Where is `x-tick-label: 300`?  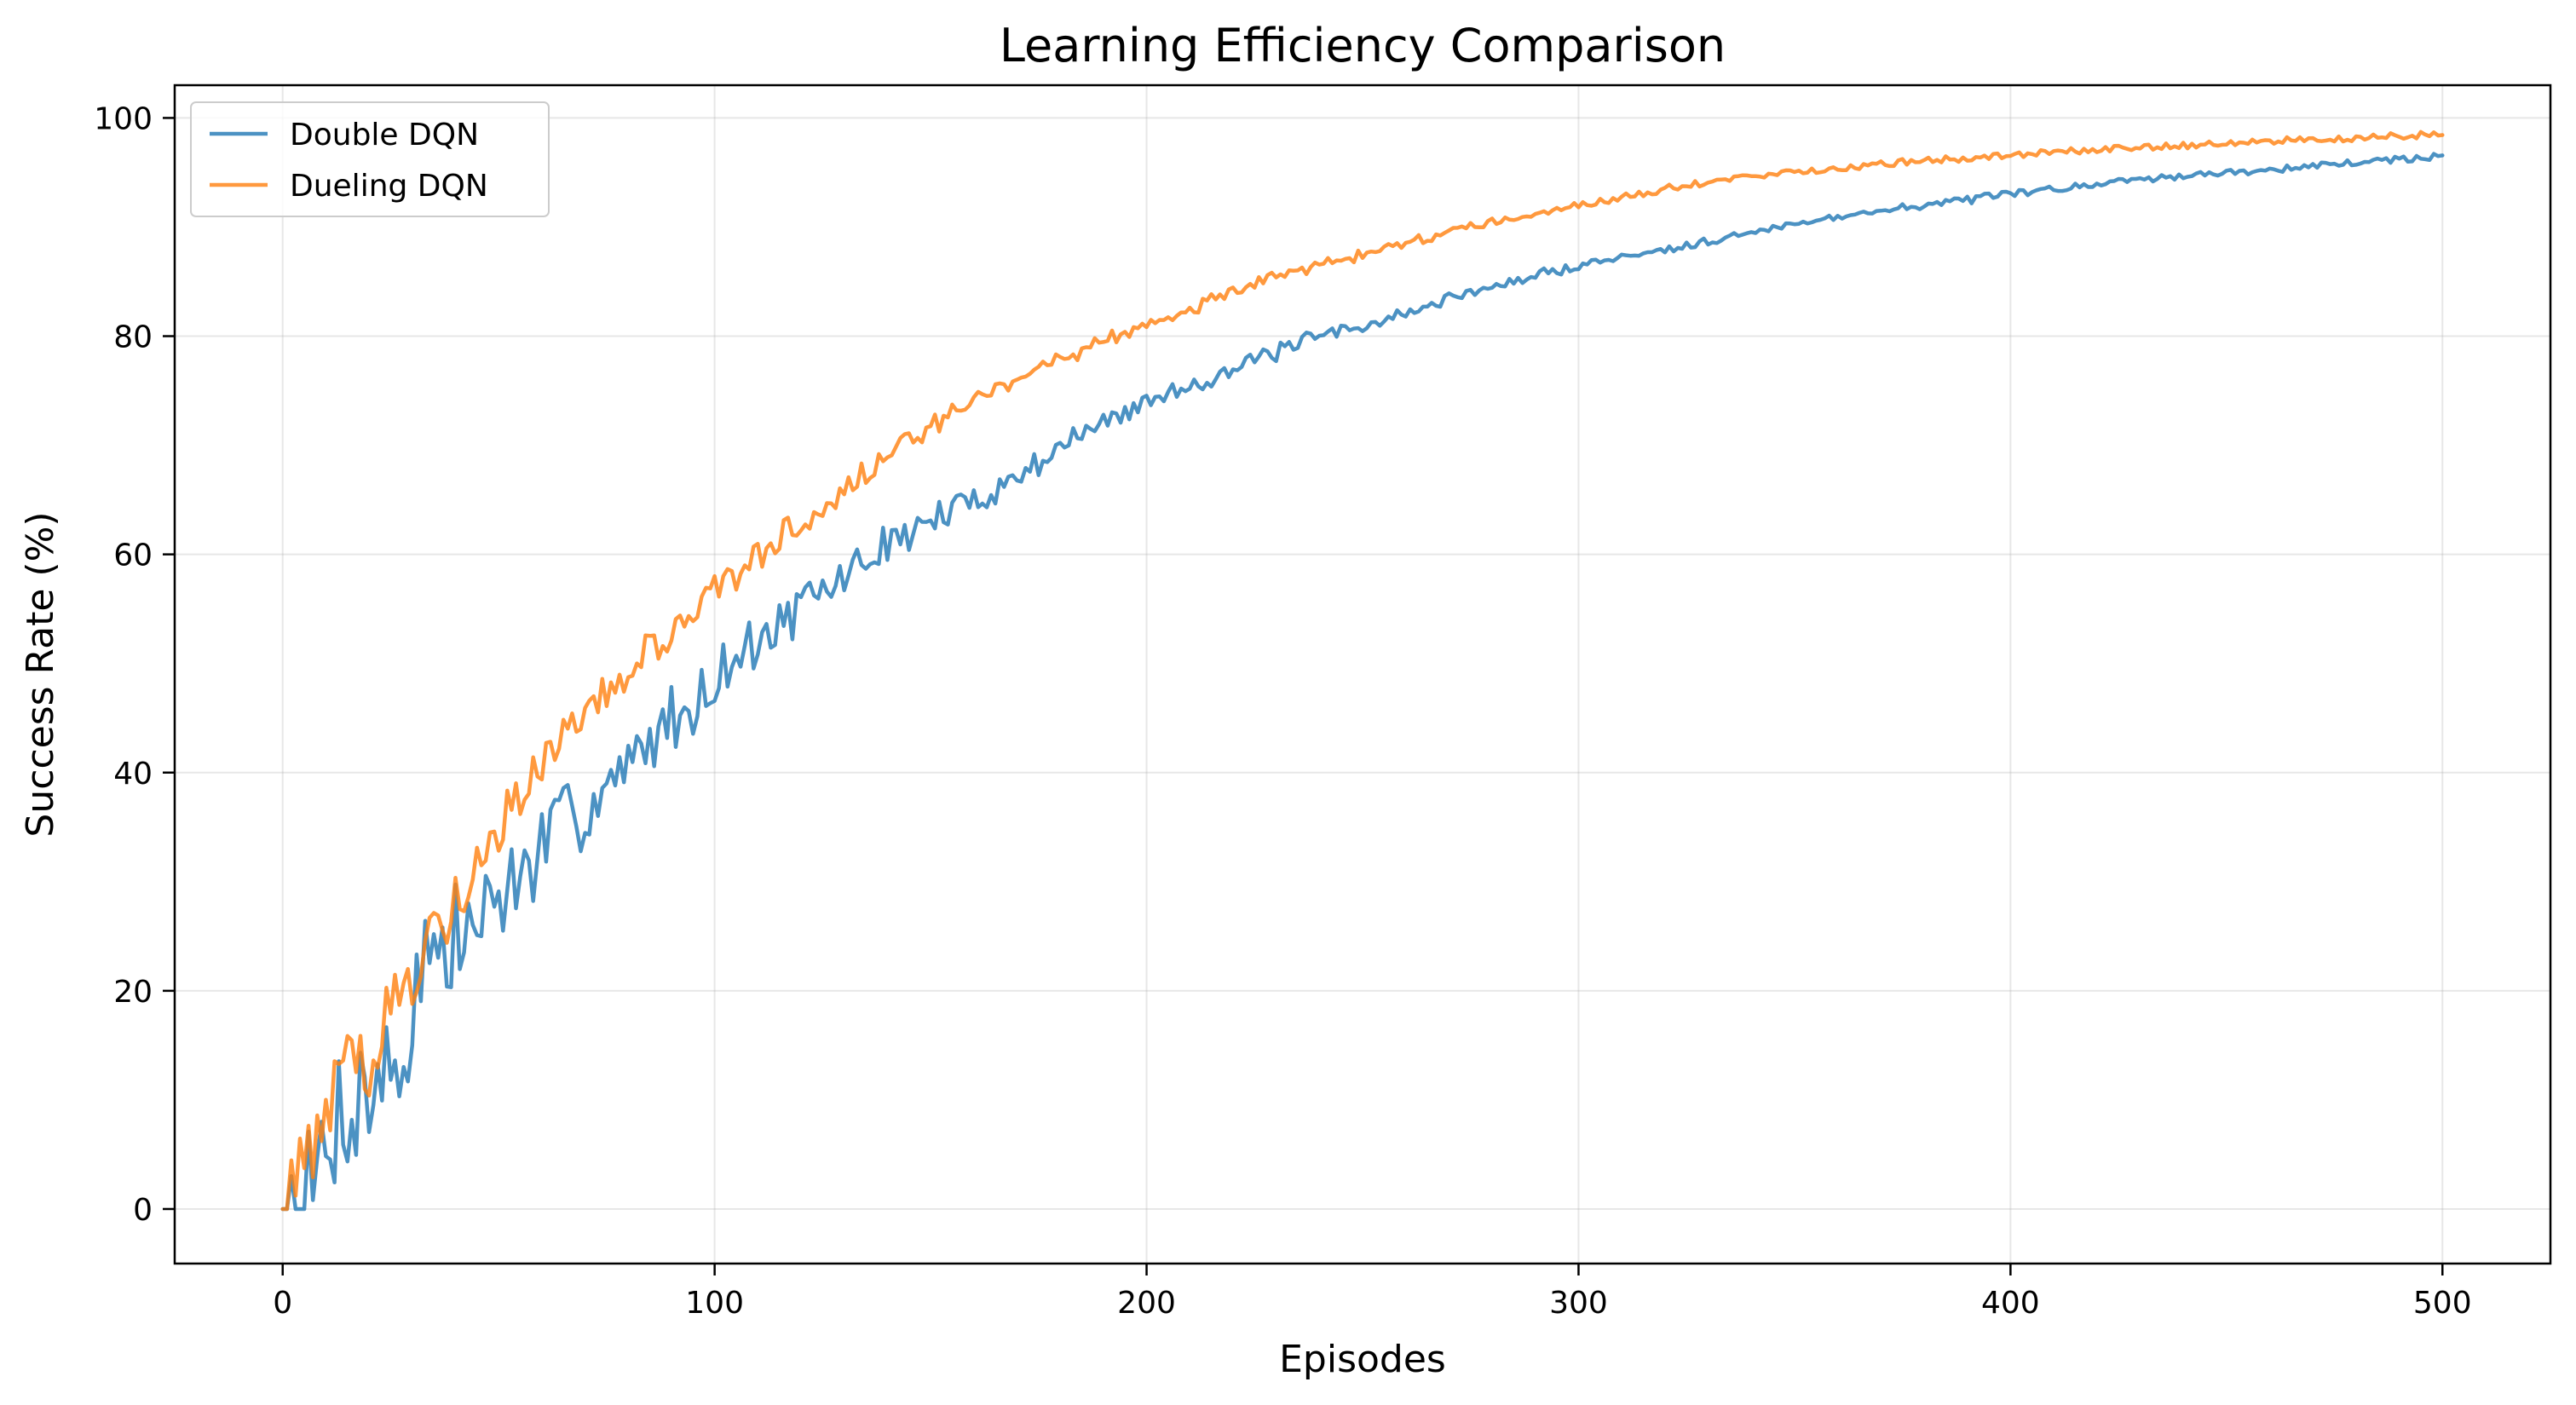 x-tick-label: 300 is located at coordinates (1578, 1303).